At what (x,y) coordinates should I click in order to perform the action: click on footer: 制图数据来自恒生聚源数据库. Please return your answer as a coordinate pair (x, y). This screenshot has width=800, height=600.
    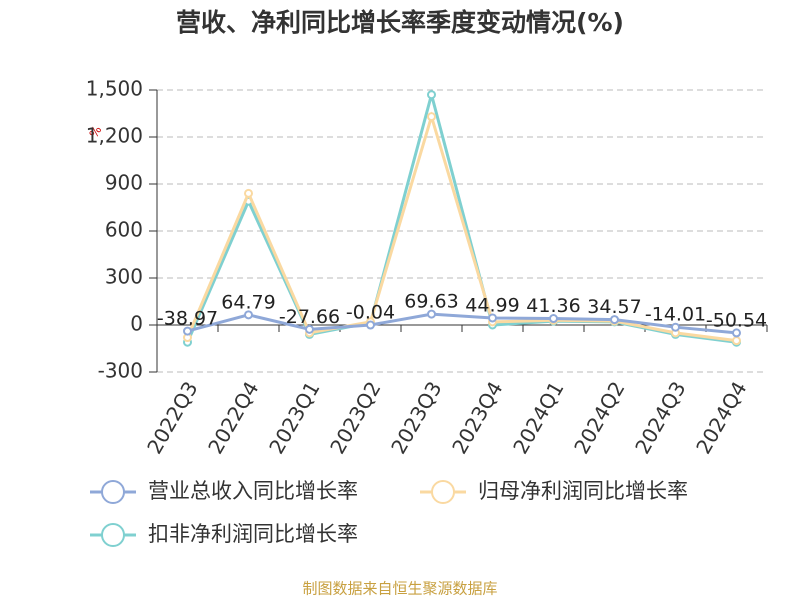
    Looking at the image, I should click on (399, 589).